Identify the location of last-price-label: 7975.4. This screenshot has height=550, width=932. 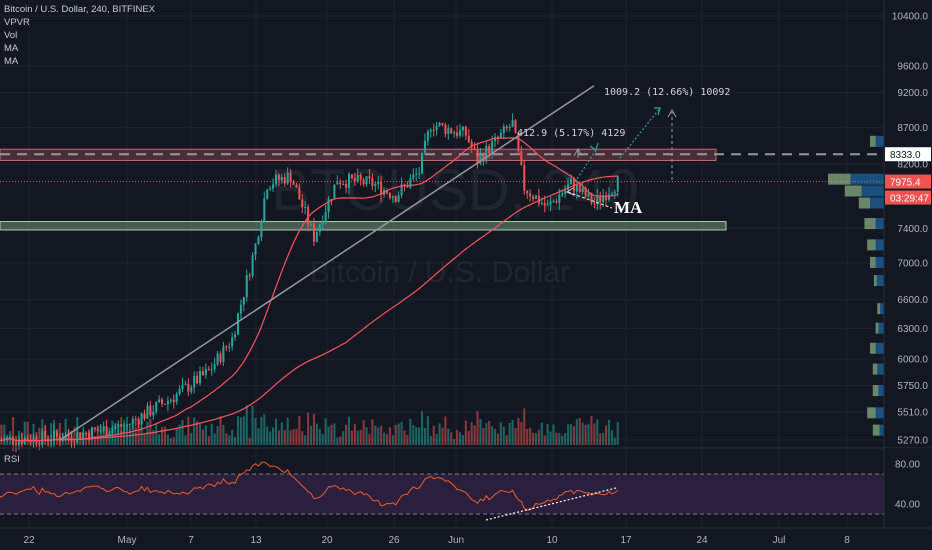
(905, 183).